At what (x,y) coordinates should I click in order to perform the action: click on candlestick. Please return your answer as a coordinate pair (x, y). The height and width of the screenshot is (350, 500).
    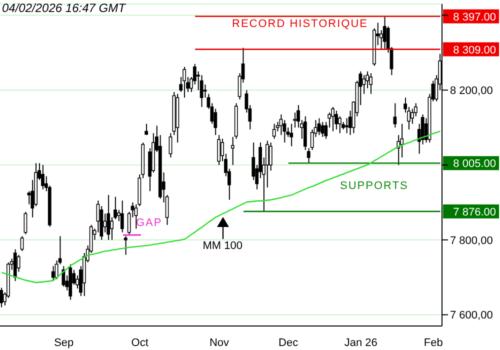
    Looking at the image, I should click on (295, 120).